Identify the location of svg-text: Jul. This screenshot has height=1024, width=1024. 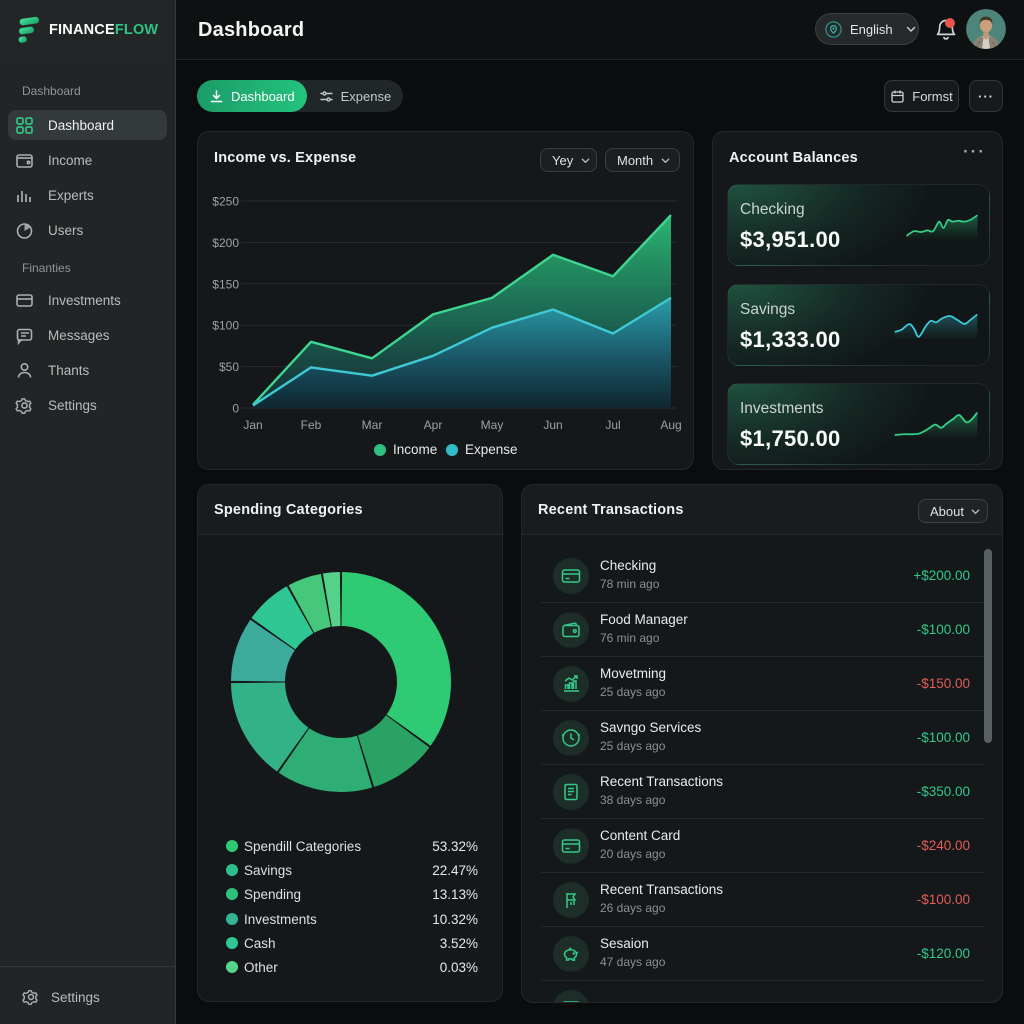
(612, 425).